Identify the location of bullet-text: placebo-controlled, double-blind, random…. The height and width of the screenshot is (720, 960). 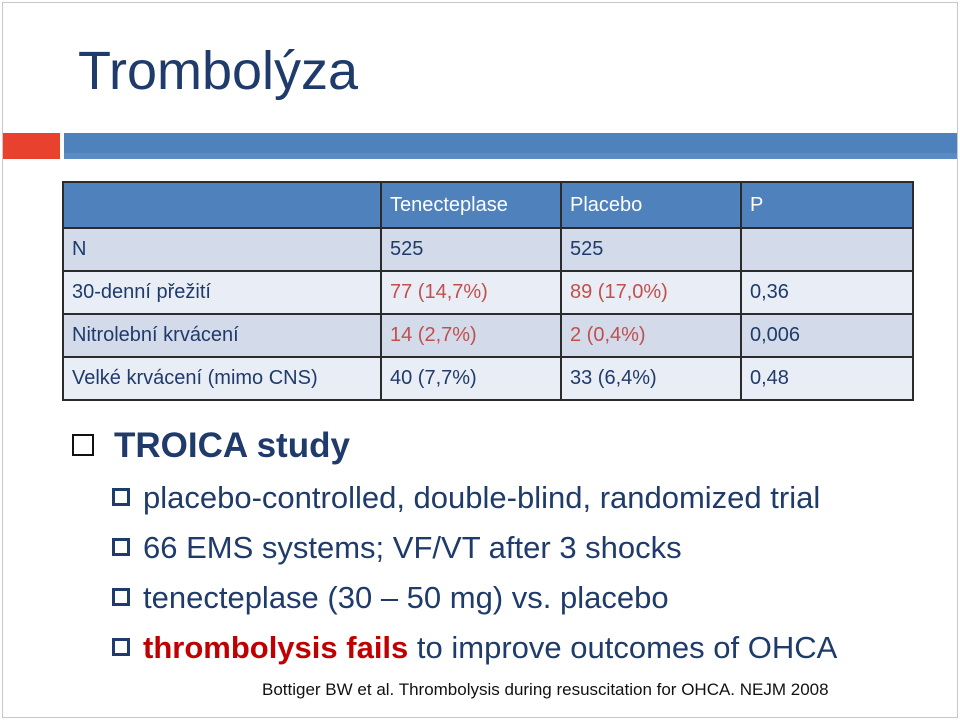
(482, 497).